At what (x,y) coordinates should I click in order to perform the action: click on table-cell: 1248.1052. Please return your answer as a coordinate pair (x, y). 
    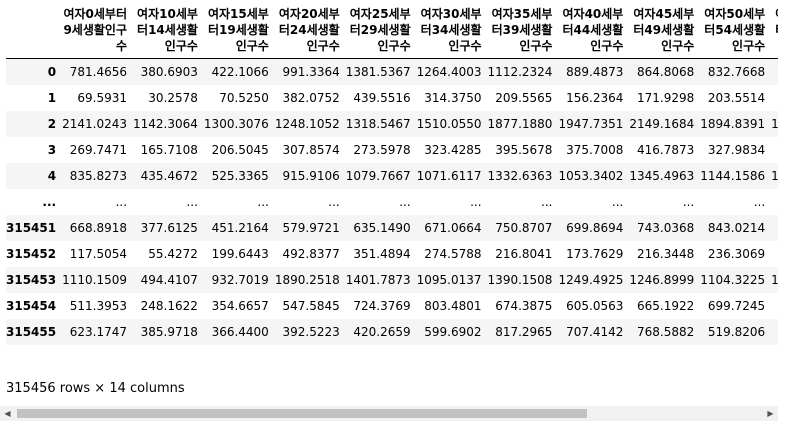
    Looking at the image, I should click on (307, 123).